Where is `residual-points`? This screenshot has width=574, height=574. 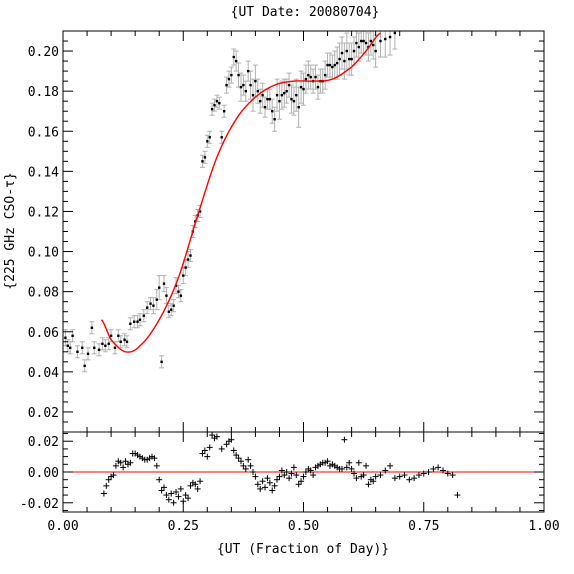
residual-points is located at coordinates (280, 469).